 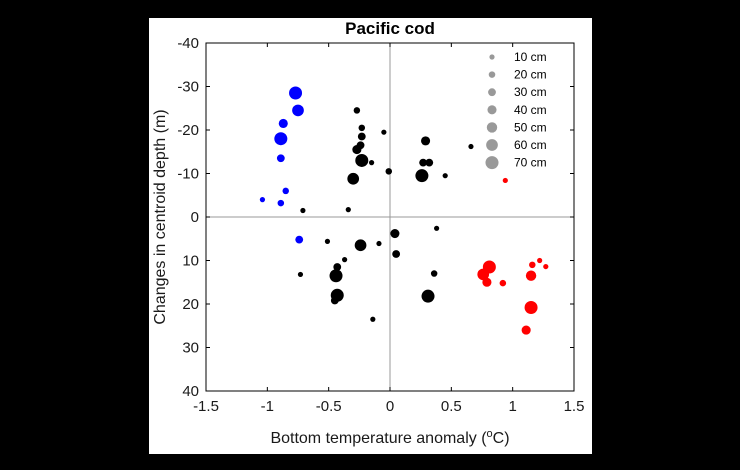 What do you see at coordinates (188, 174) in the screenshot?
I see `y-tick-label: -10` at bounding box center [188, 174].